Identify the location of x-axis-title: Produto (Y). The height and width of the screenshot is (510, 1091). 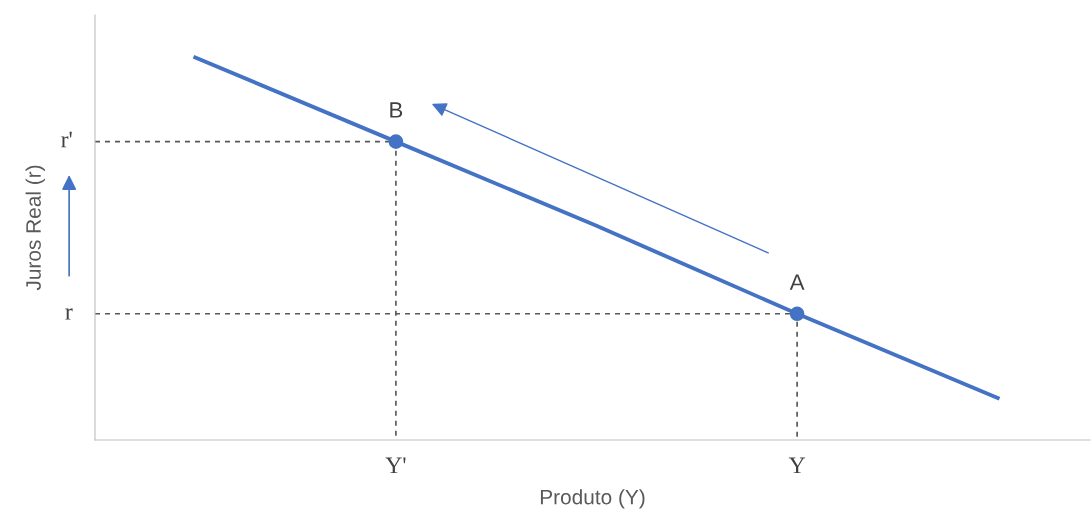
(592, 499).